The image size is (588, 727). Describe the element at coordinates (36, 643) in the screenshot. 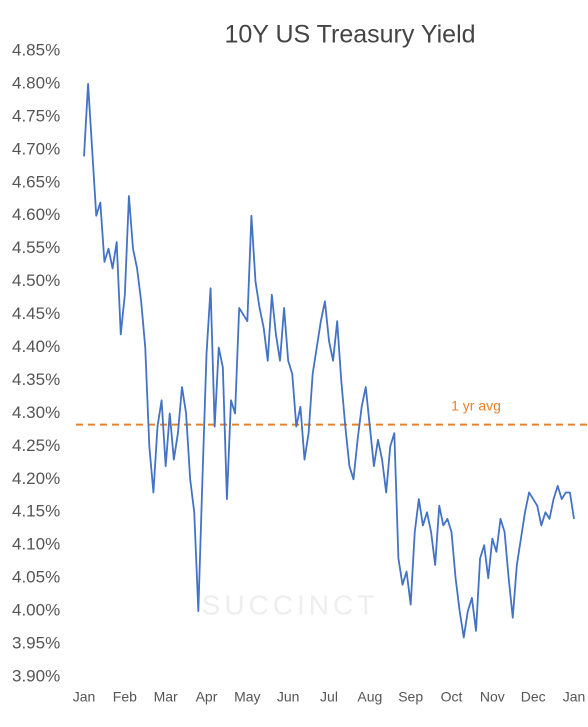

I see `y-tick-label: 3.95%` at that location.